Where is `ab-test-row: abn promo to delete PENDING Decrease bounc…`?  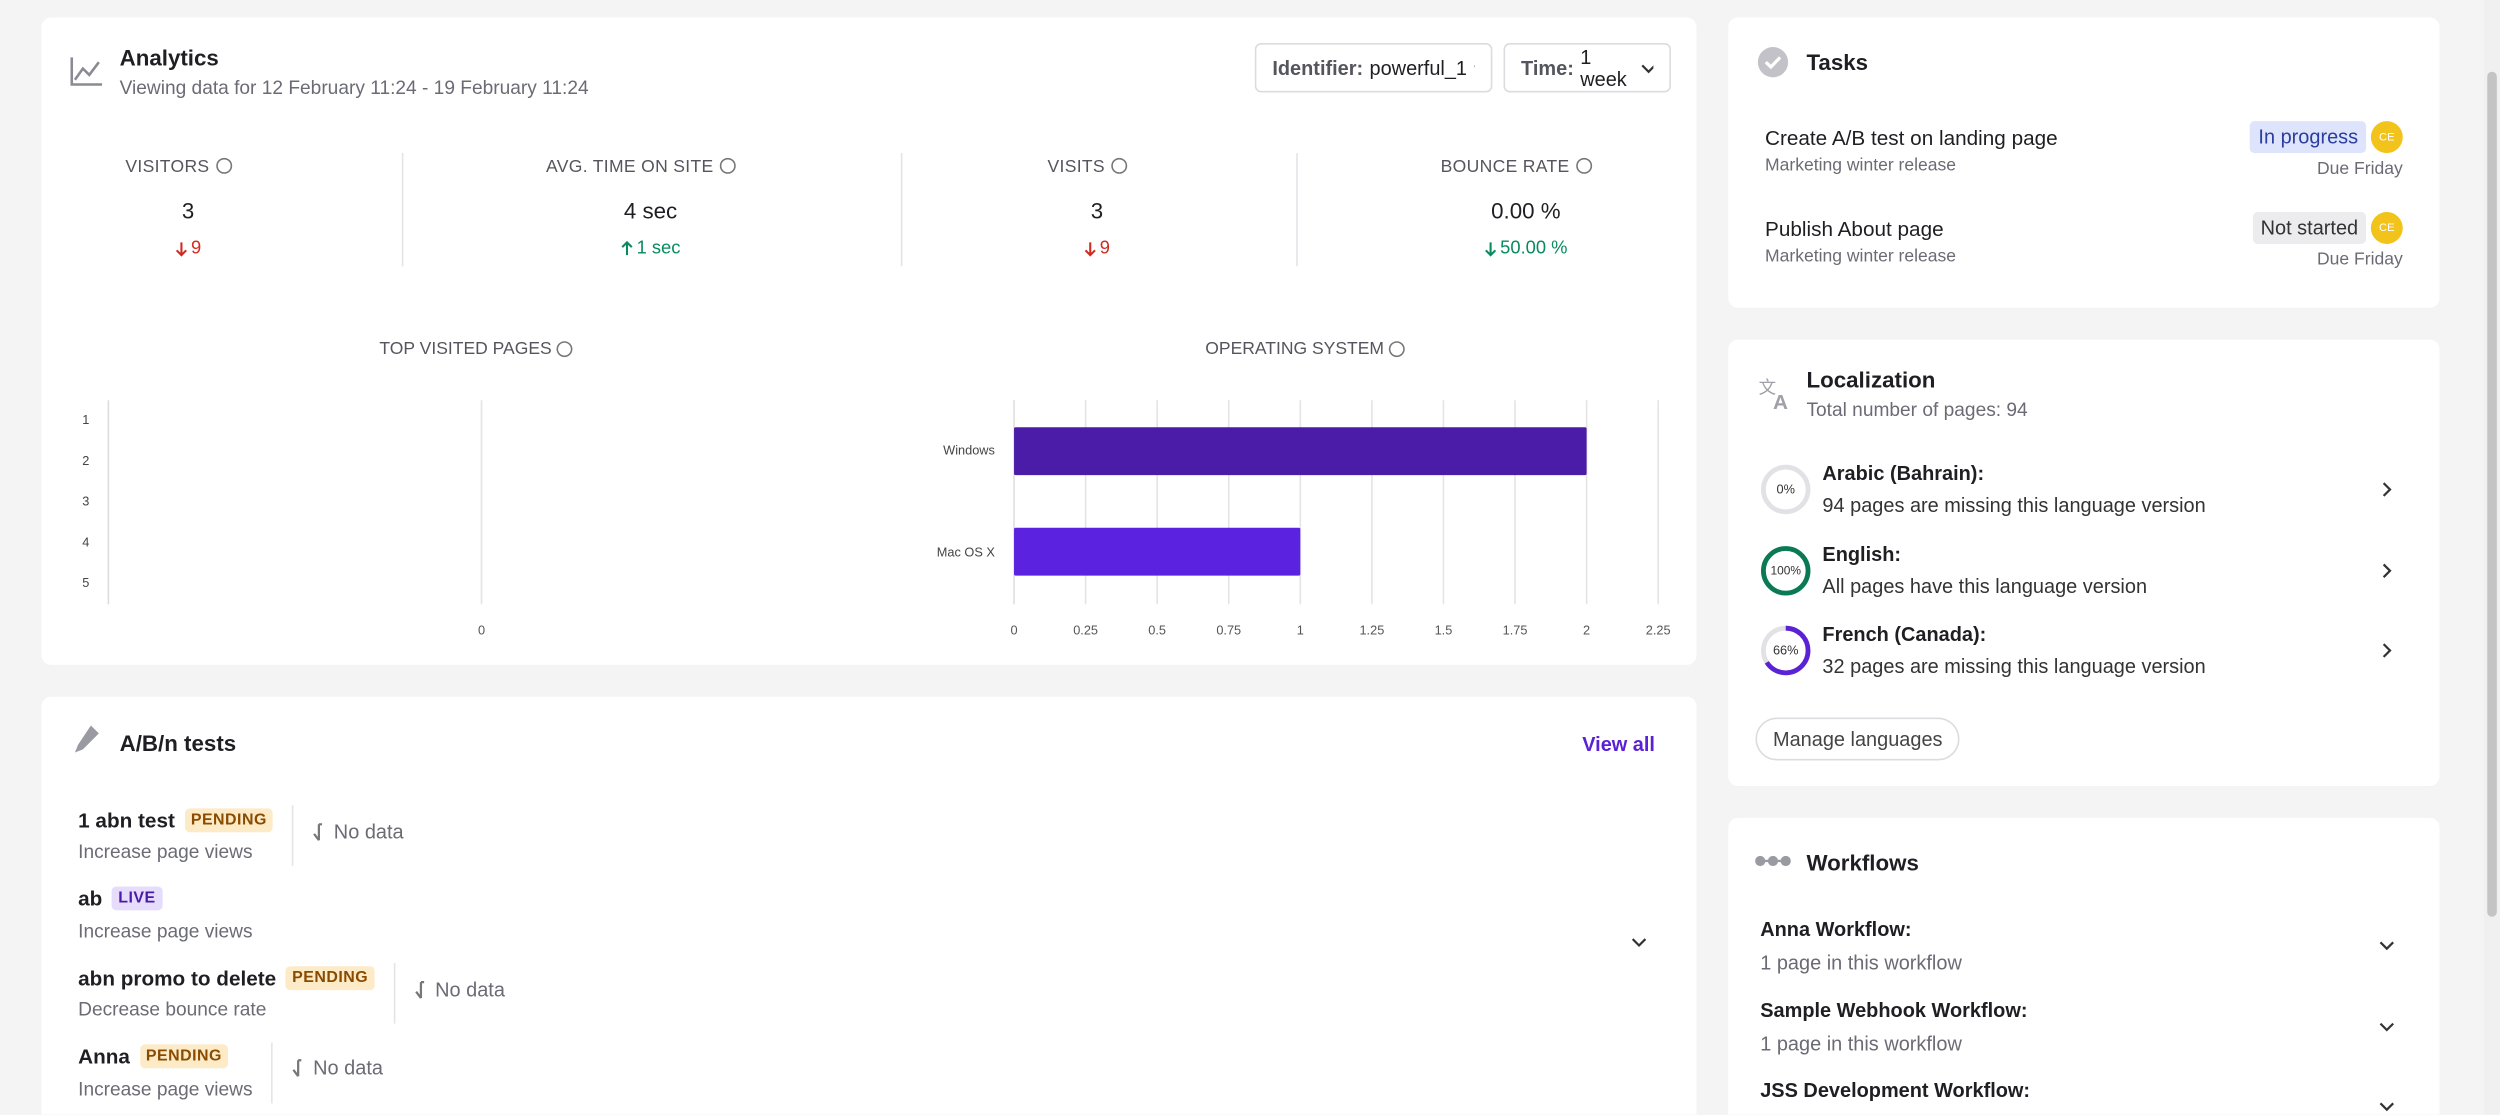
ab-test-row: abn promo to delete PENDING Decrease bounc… is located at coordinates (291, 993).